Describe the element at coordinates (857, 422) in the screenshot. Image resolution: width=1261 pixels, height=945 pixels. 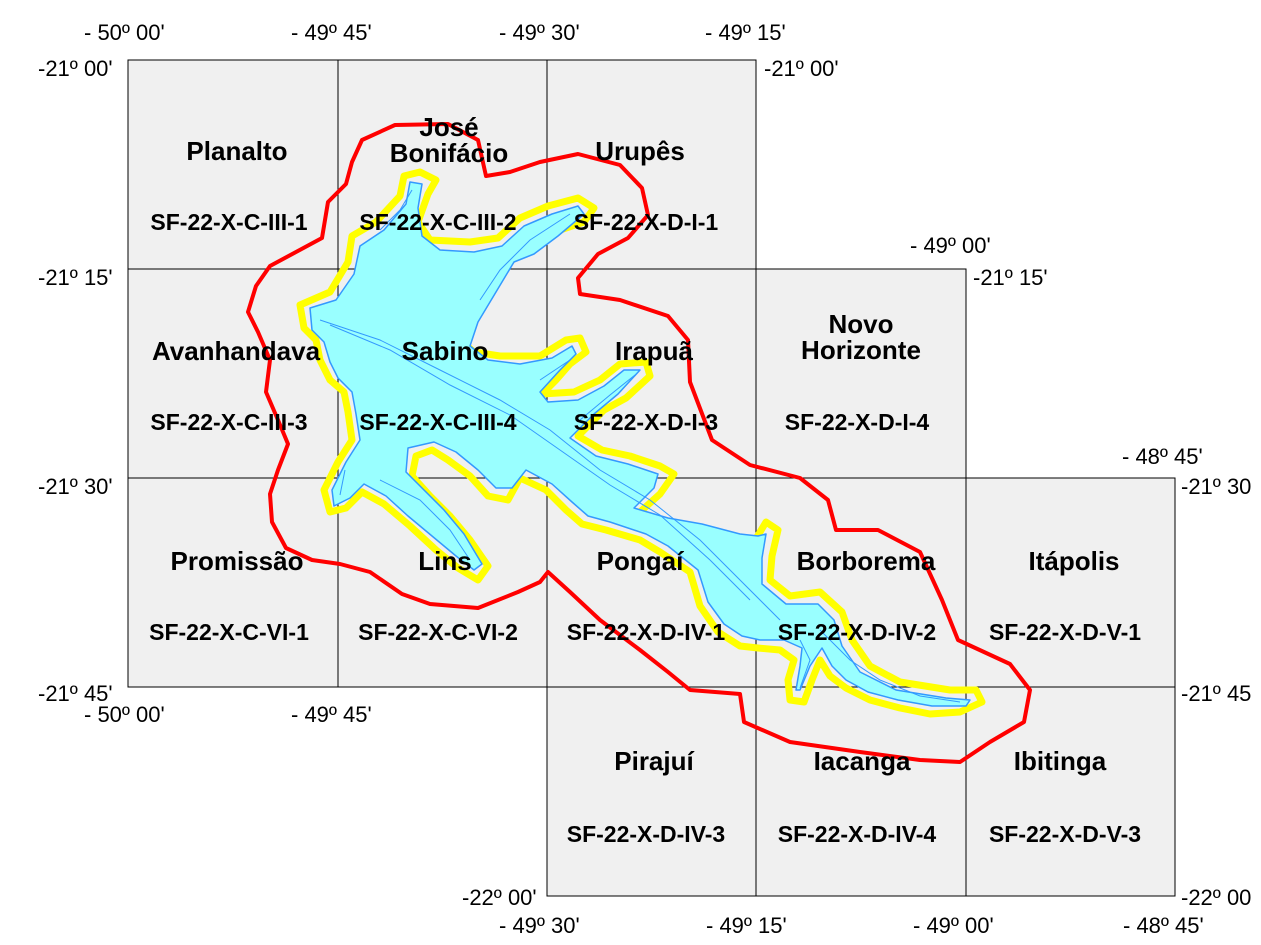
I see `sheet-code-novo-horizonte: SF-22-X-D-I-4` at that location.